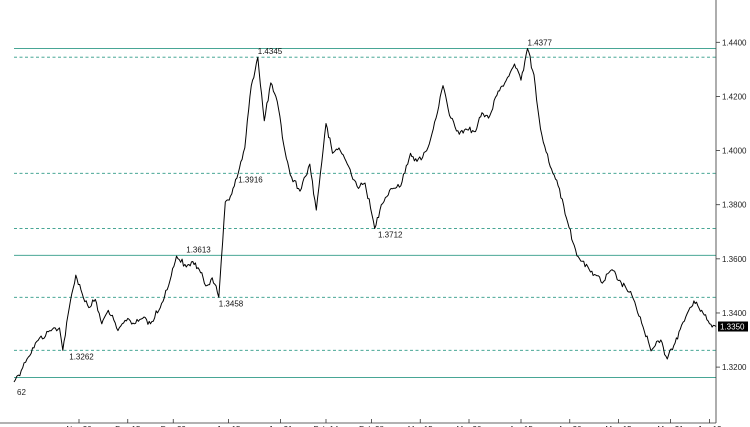 This screenshot has width=750, height=427. Describe the element at coordinates (390, 235) in the screenshot. I see `value-annotation: 1.3712` at that location.